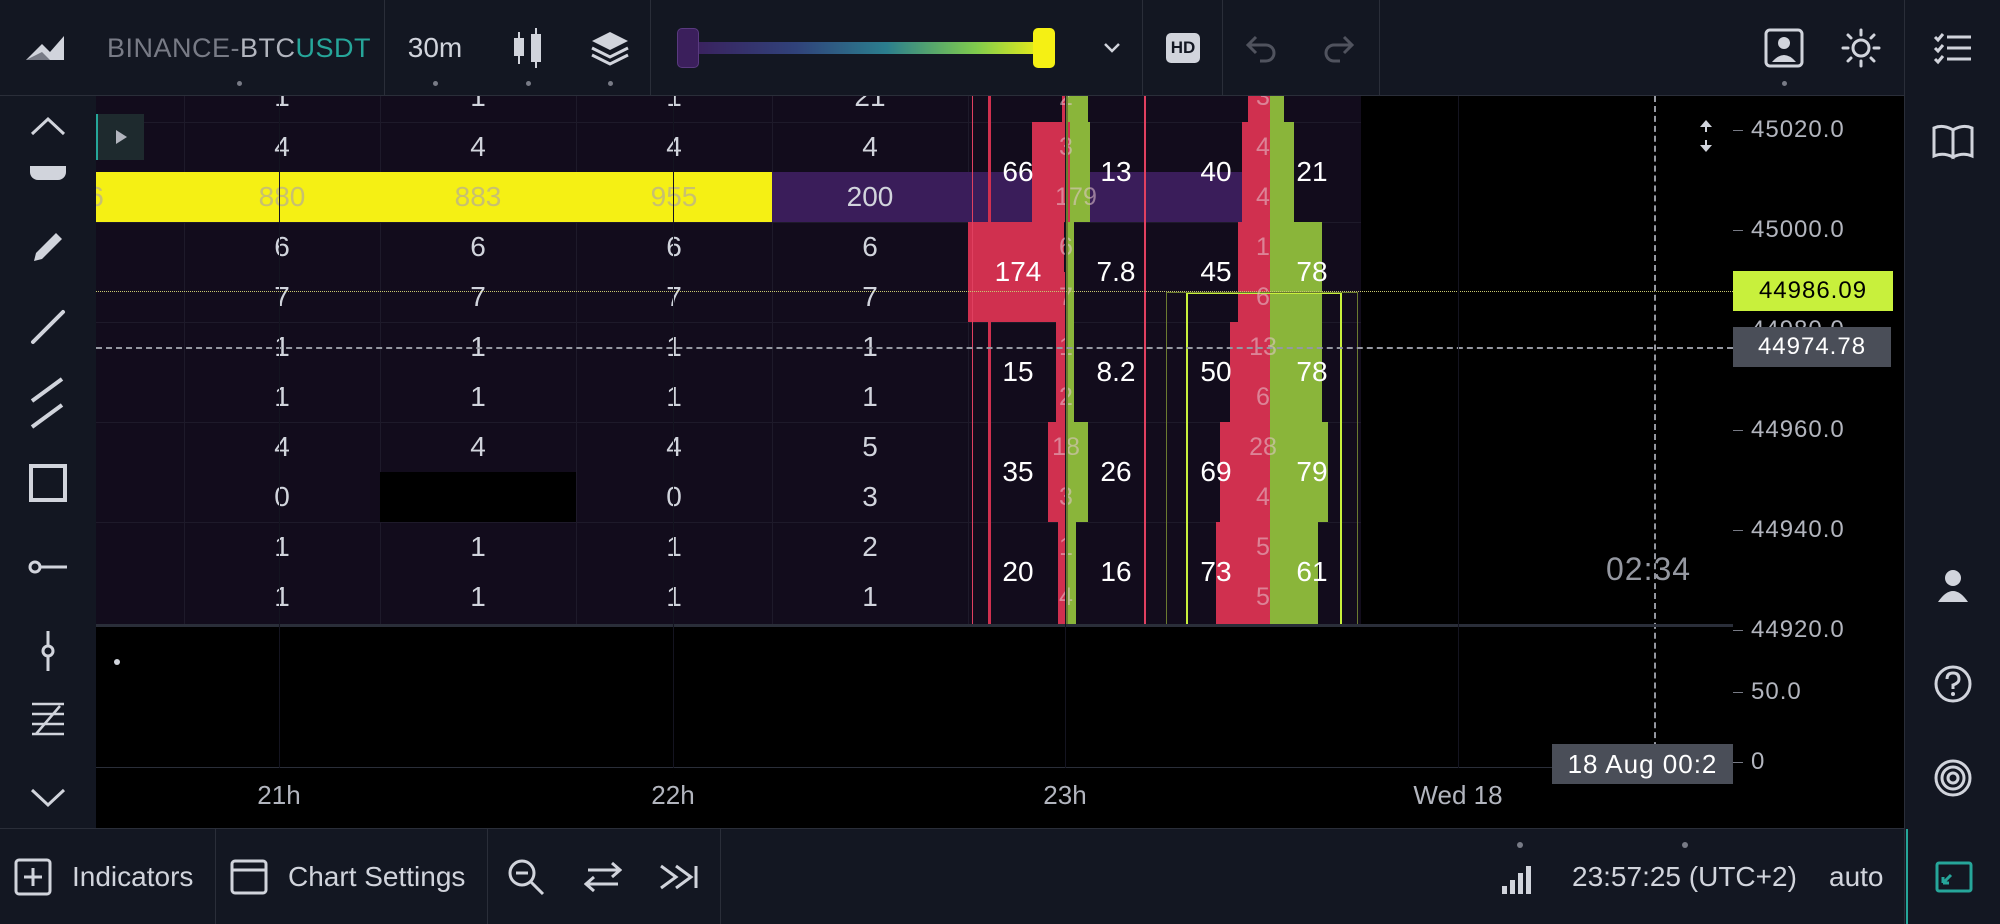 The width and height of the screenshot is (2000, 924). I want to click on brush-tool-button, so click(48, 247).